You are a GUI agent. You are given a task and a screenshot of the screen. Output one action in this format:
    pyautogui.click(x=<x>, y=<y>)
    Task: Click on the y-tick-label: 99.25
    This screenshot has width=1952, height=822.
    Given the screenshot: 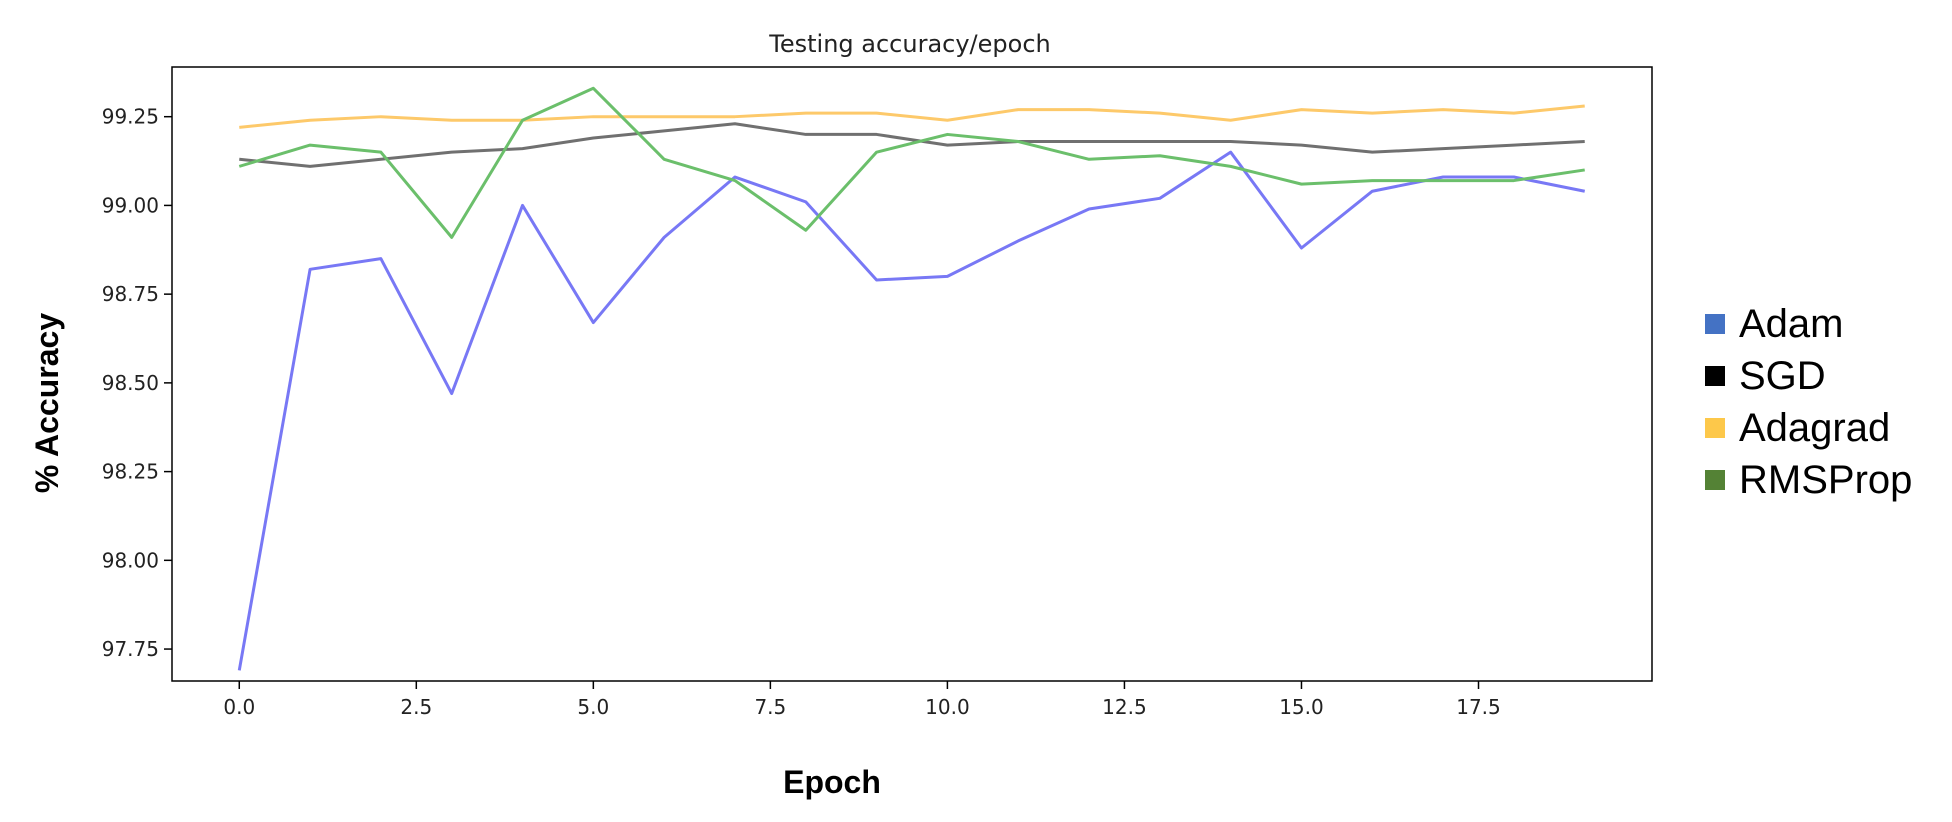 What is the action you would take?
    pyautogui.click(x=130, y=117)
    